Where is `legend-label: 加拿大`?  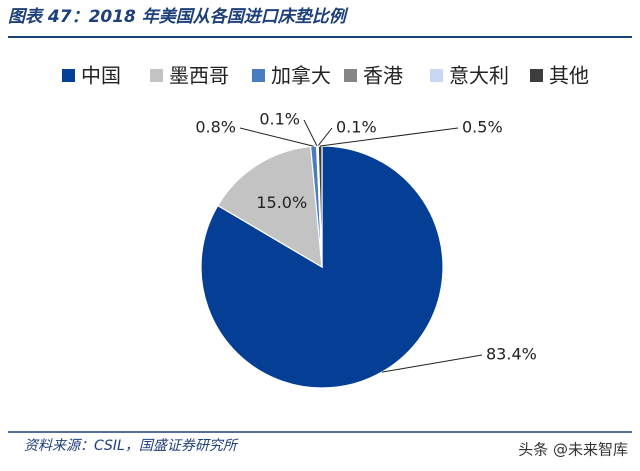
legend-label: 加拿大 is located at coordinates (301, 76).